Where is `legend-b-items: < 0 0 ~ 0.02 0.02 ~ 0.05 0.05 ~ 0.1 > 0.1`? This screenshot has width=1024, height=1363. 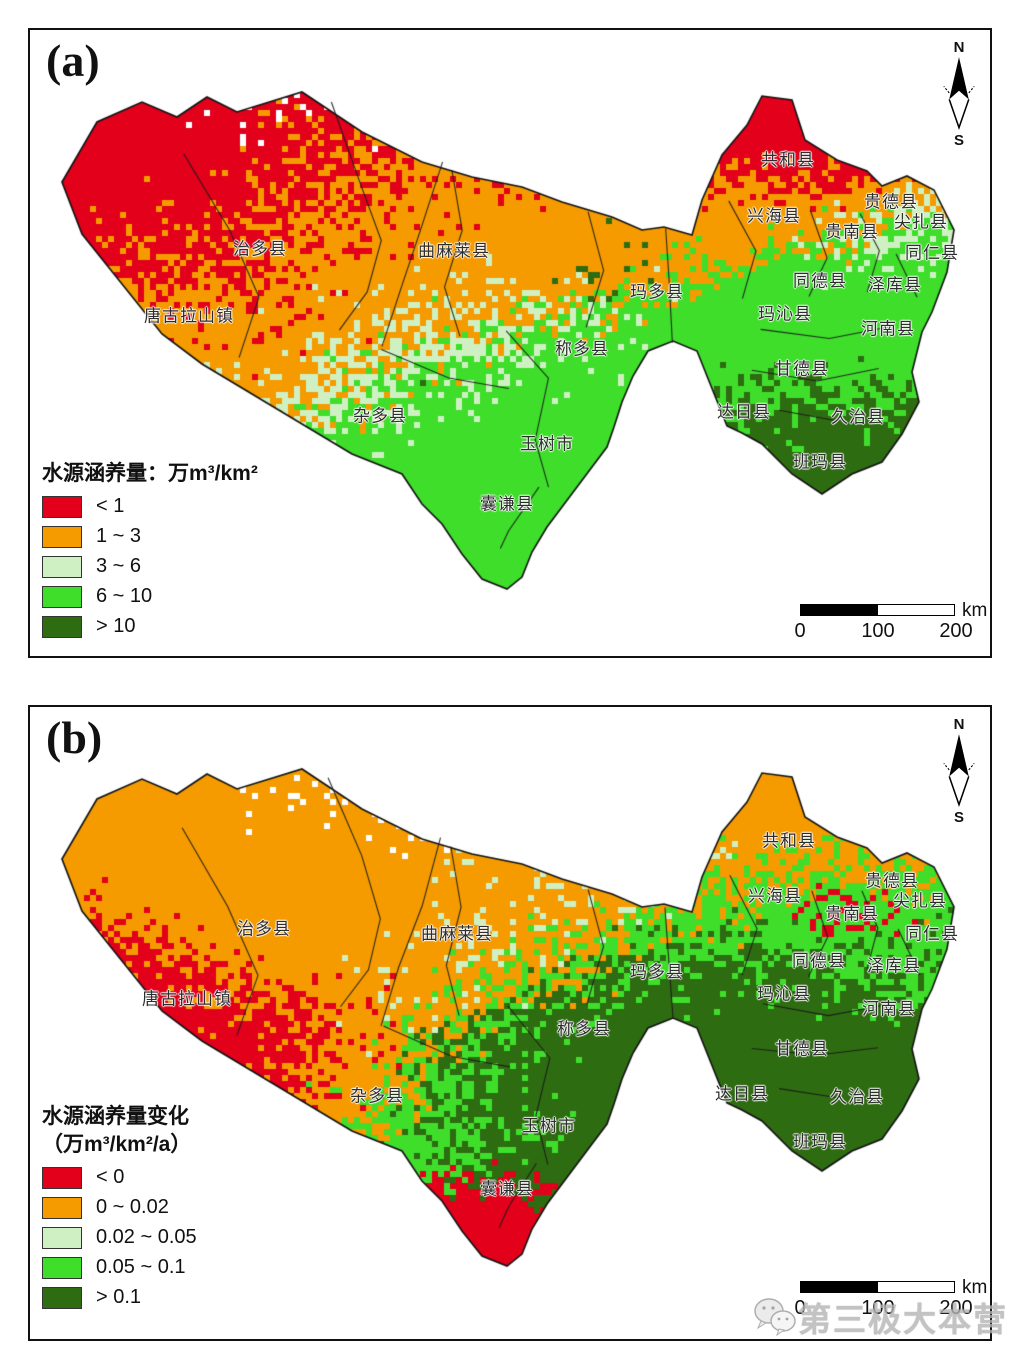
legend-b-items: < 0 0 ~ 0.02 0.02 ~ 0.05 0.05 ~ 0.1 > 0.1 is located at coordinates (119, 1237).